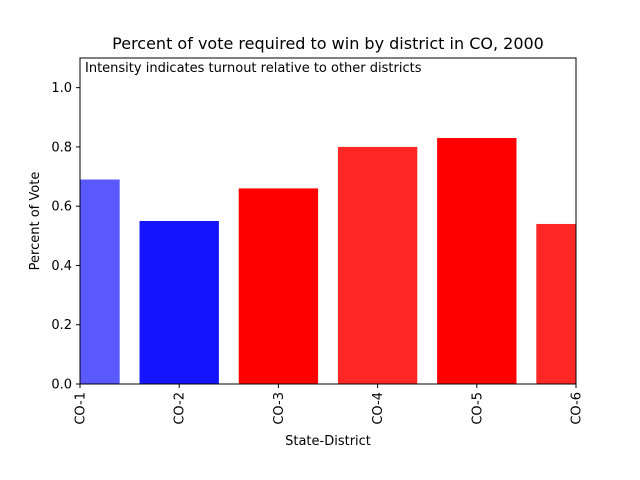 The image size is (640, 480). I want to click on y-tick-label: 0.2, so click(61, 325).